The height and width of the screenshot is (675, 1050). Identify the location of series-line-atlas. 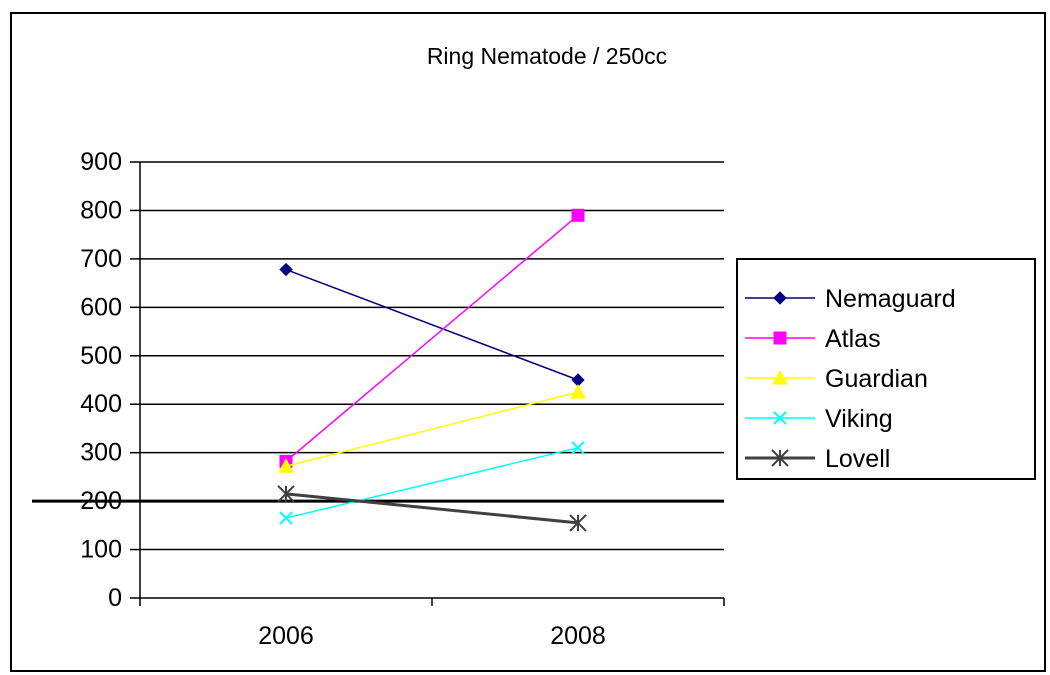
(432, 338).